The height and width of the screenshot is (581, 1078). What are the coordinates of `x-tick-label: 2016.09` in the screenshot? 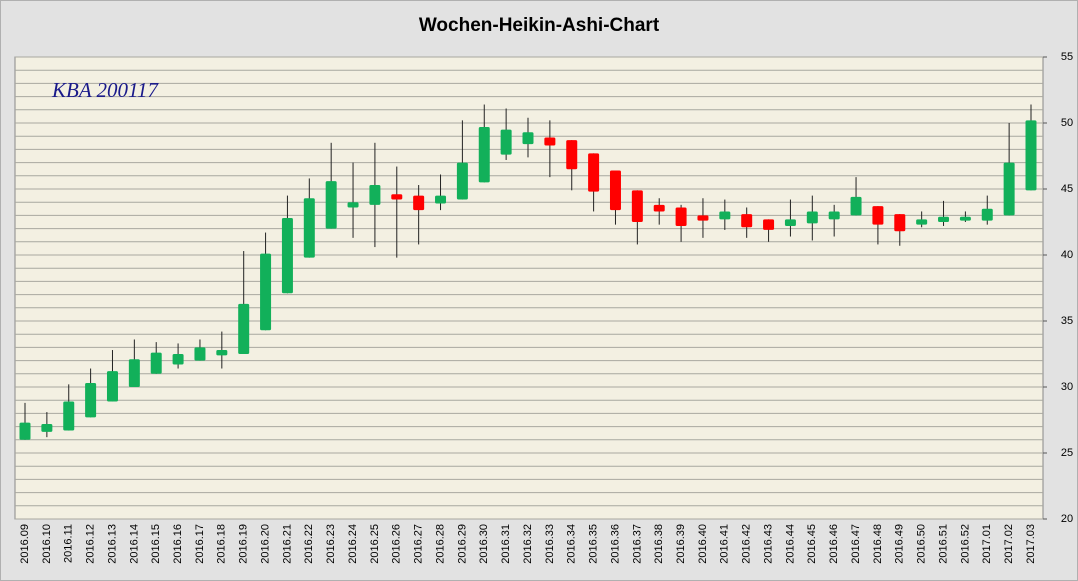 It's located at (25, 544).